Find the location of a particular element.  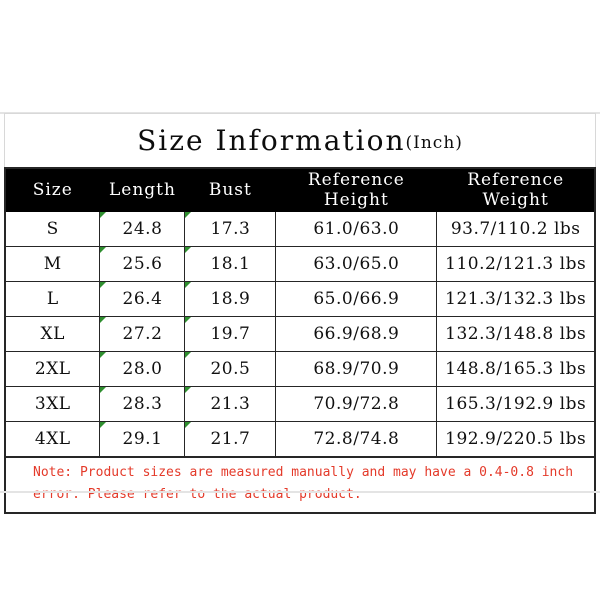

title-text: Size Information is located at coordinates (271, 140).